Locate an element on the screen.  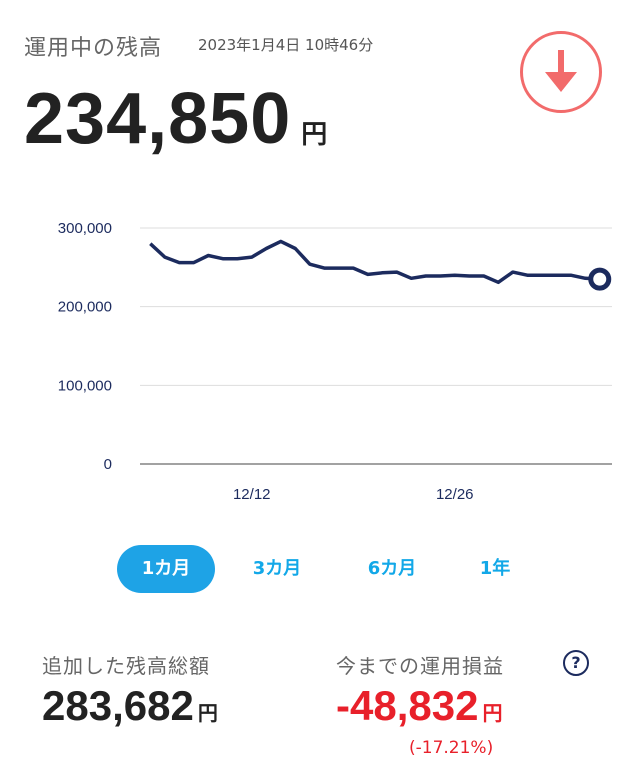
profit-value: -48,832 円 is located at coordinates (419, 706).